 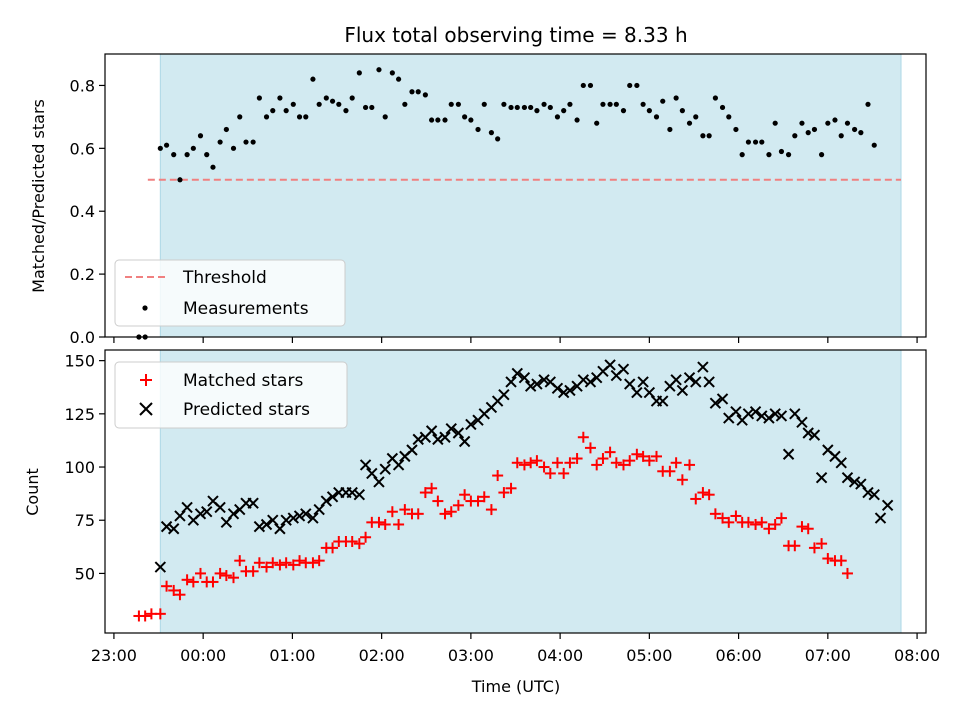 I want to click on top-y-tick-label: 0.2, so click(x=82, y=274).